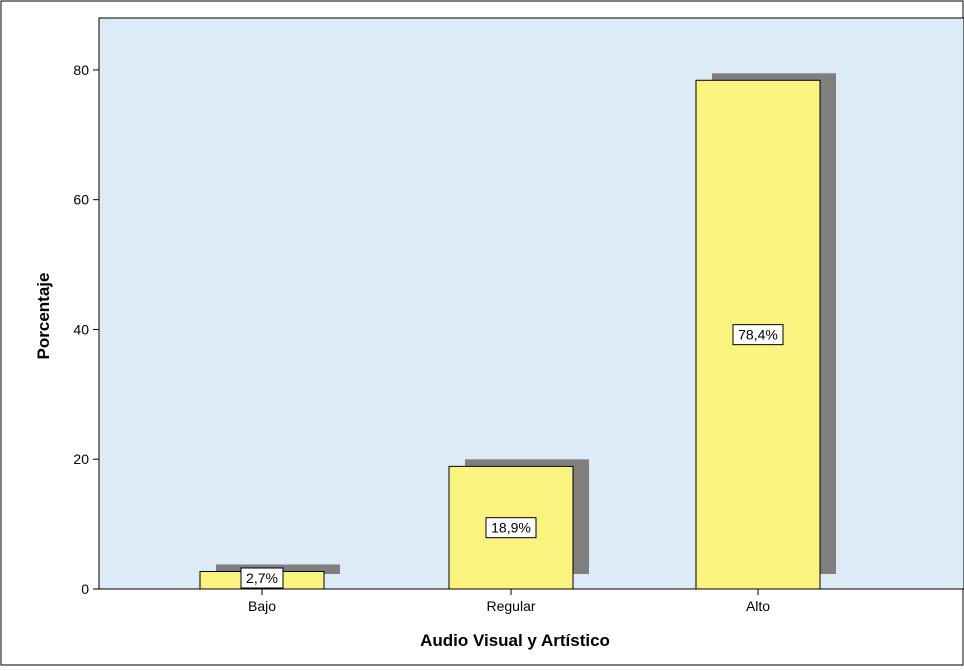 The image size is (964, 671). Describe the element at coordinates (262, 606) in the screenshot. I see `x-tick-label-bajo: Bajo` at that location.